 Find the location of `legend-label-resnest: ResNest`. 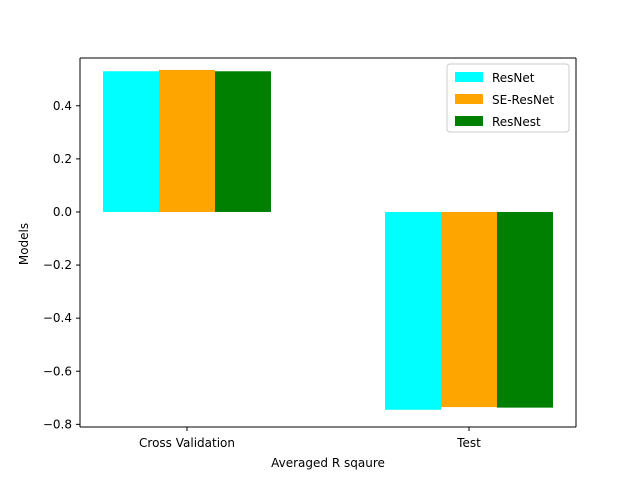

legend-label-resnest: ResNest is located at coordinates (516, 122).